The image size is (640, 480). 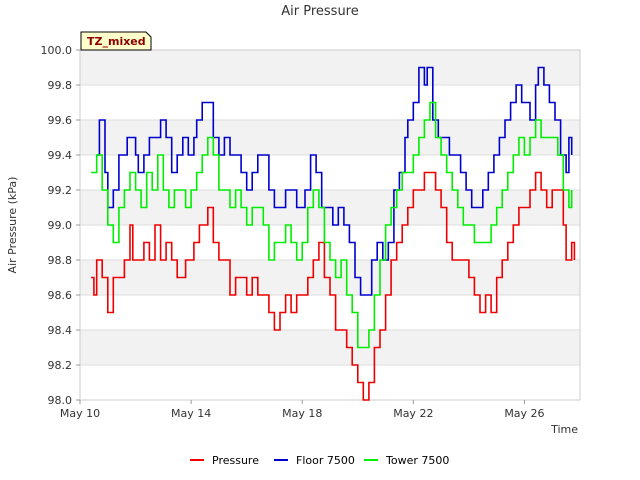 I want to click on y-tick-label: 99.8, so click(x=60, y=85).